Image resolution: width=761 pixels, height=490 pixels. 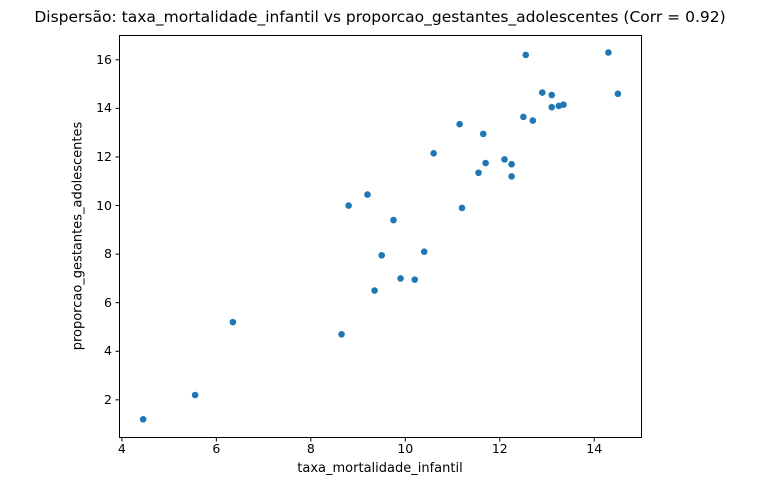 What do you see at coordinates (108, 351) in the screenshot?
I see `y-tick-label: 4` at bounding box center [108, 351].